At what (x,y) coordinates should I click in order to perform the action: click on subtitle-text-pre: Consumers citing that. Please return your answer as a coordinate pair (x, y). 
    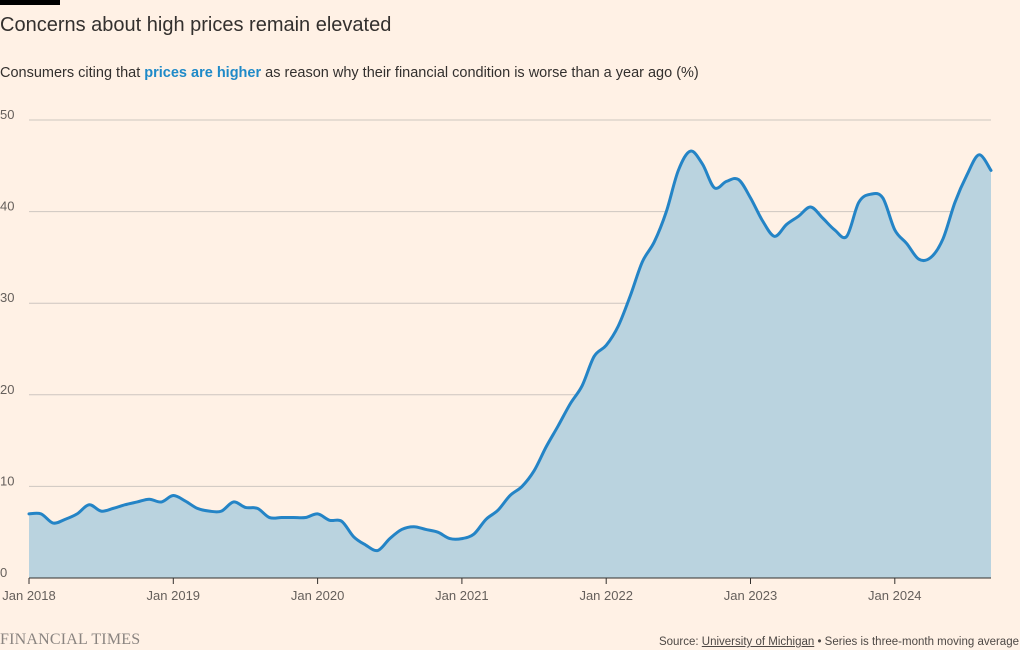
    Looking at the image, I should click on (72, 73).